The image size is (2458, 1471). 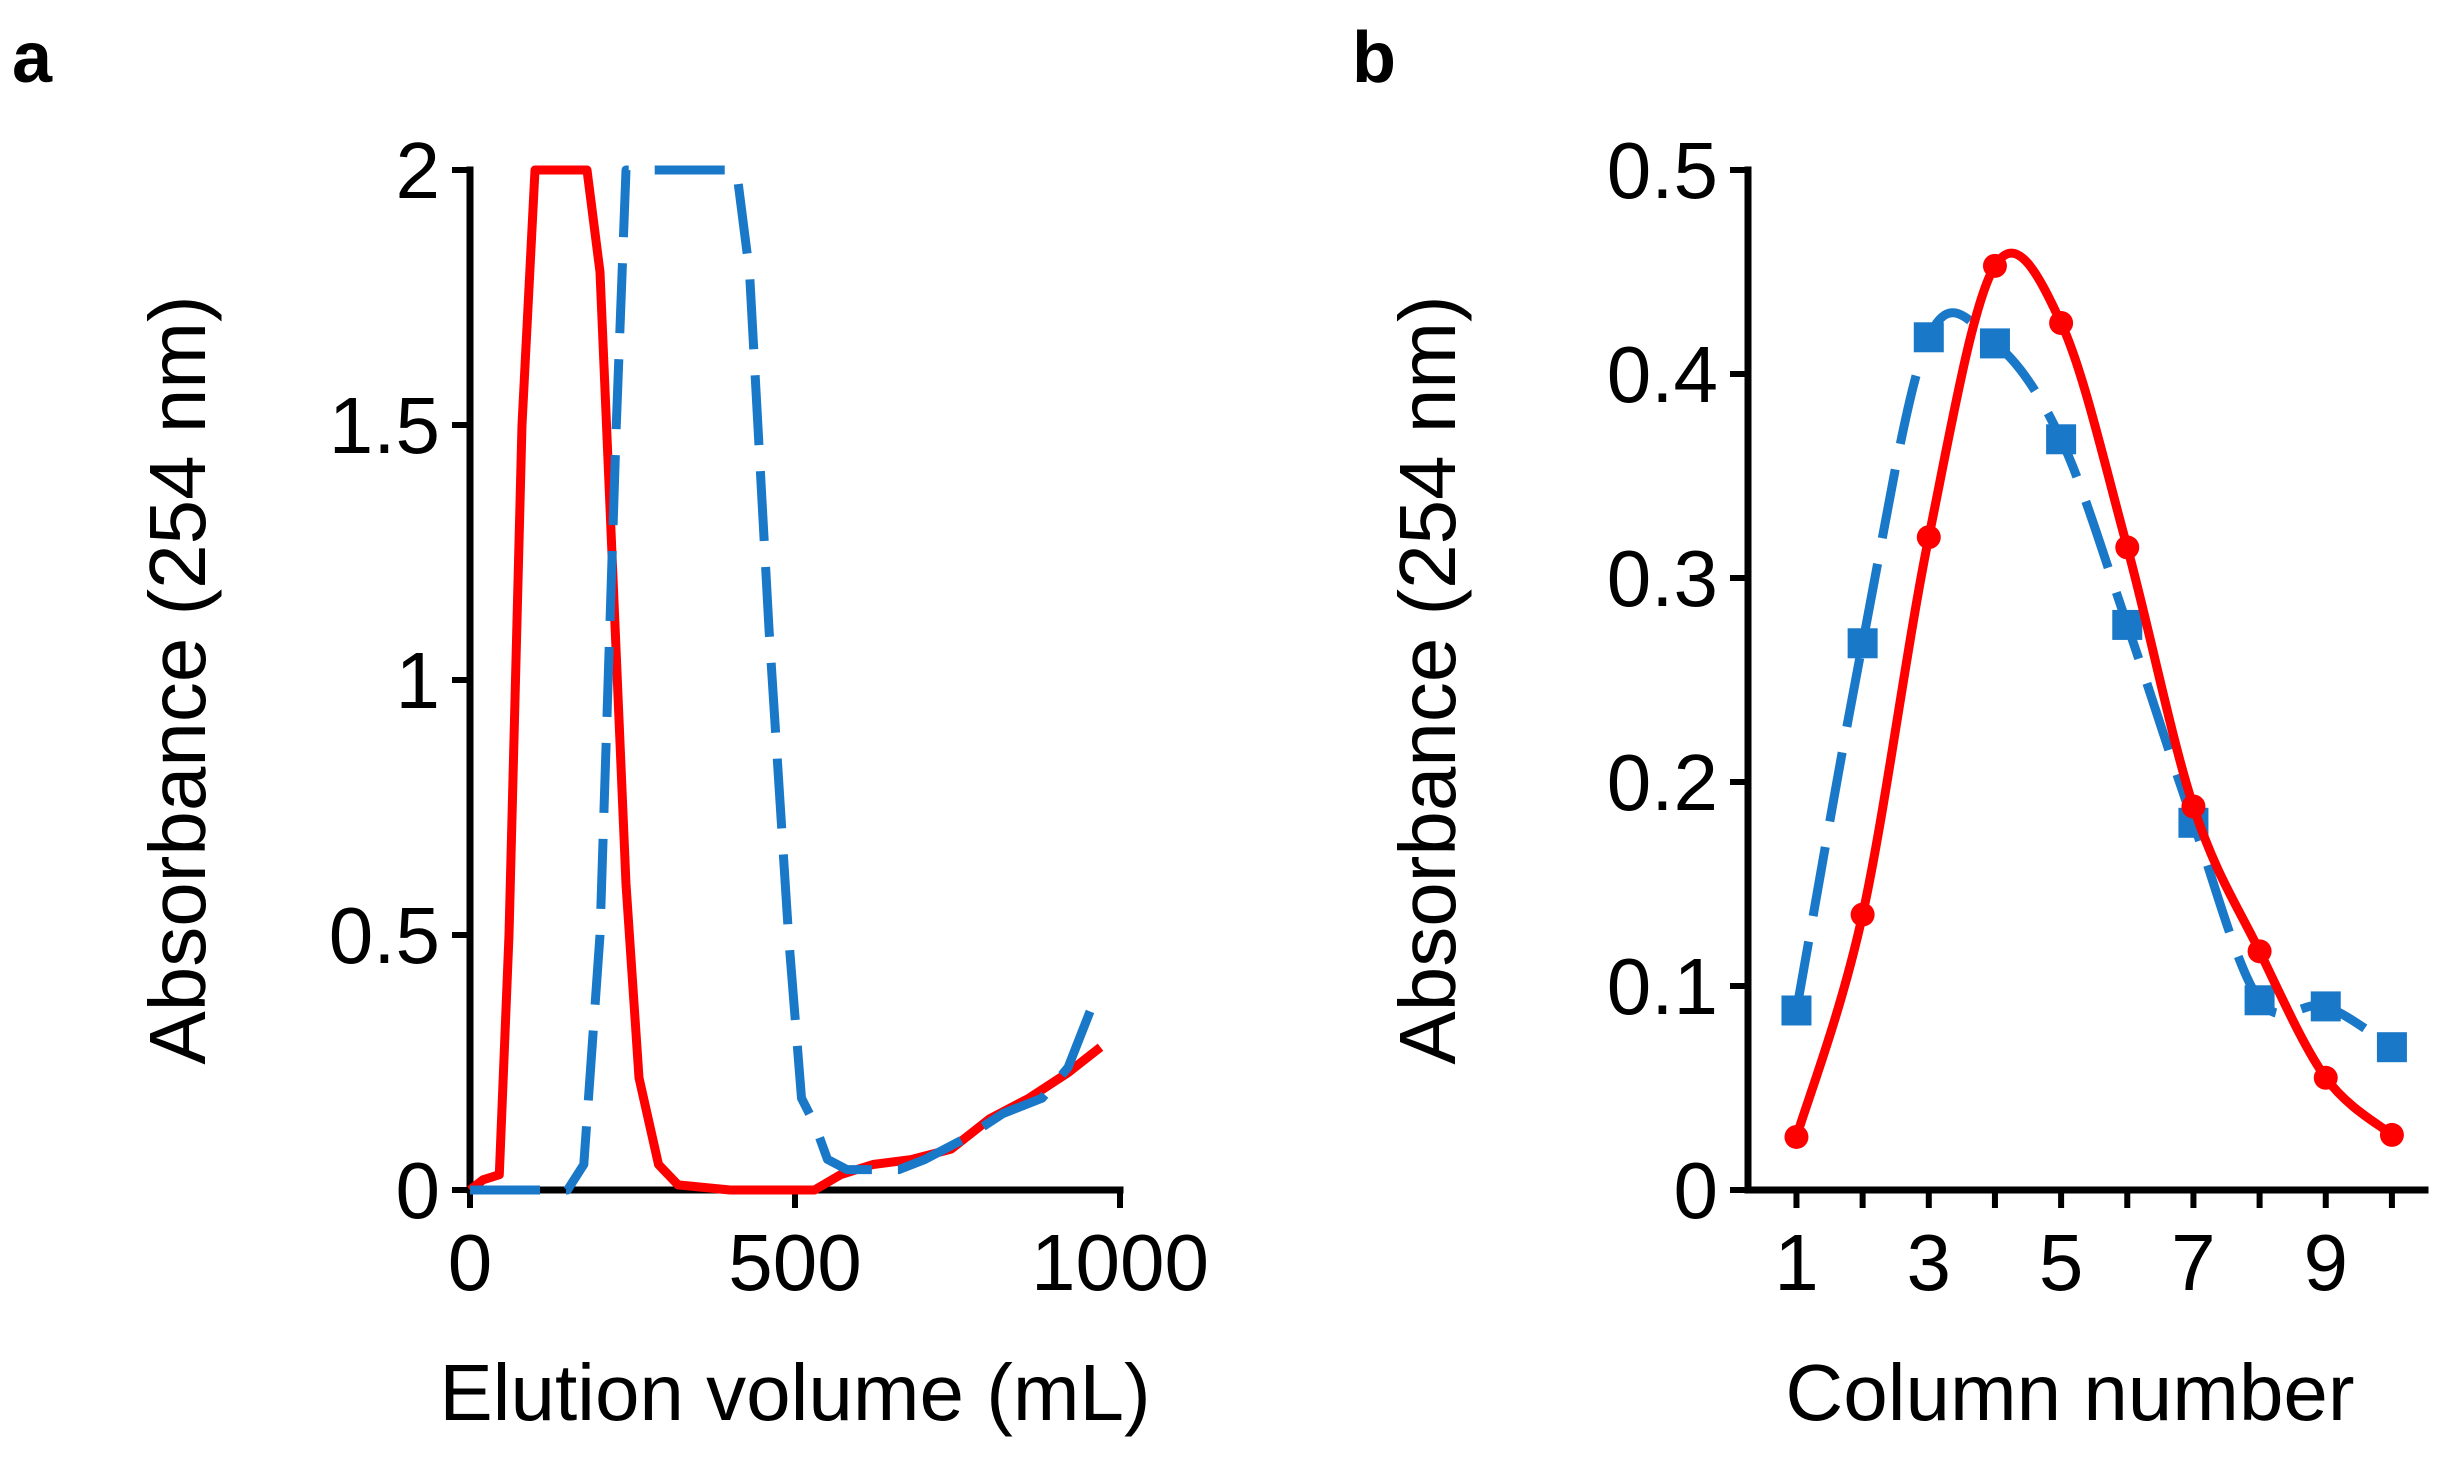 I want to click on x-tick-label: 0, so click(x=470, y=1262).